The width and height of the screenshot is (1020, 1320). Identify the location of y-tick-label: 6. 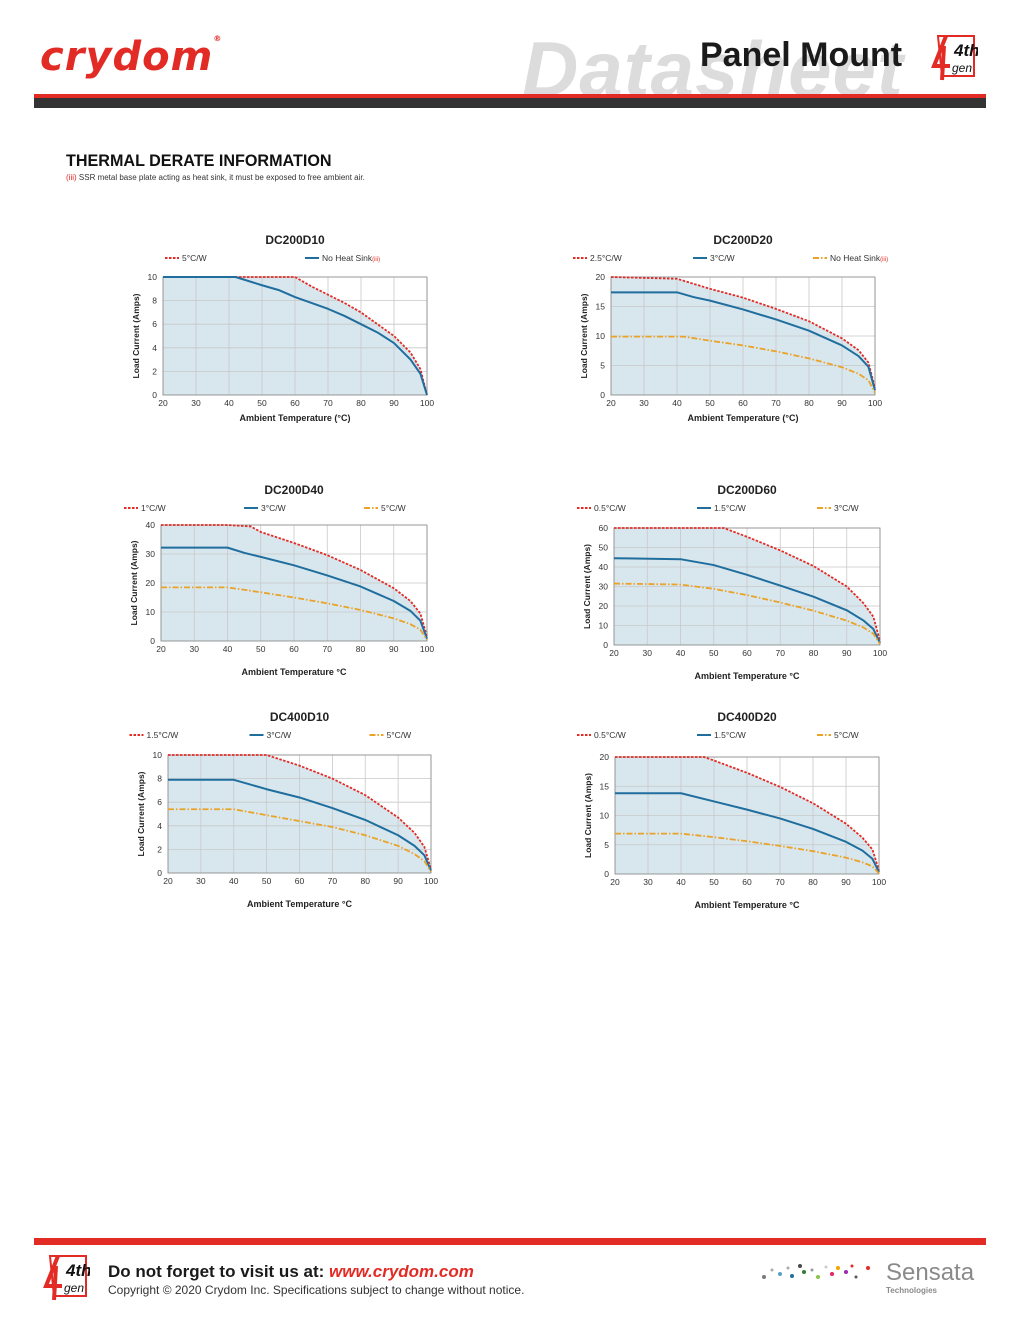
(154, 324).